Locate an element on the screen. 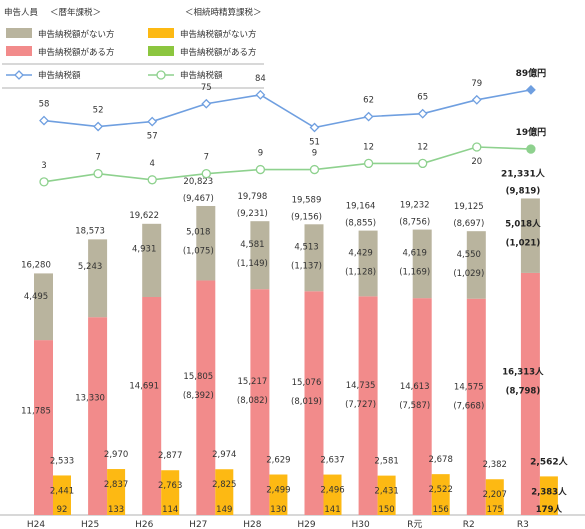  sublabel-heir-total: (8,697) is located at coordinates (468, 224).